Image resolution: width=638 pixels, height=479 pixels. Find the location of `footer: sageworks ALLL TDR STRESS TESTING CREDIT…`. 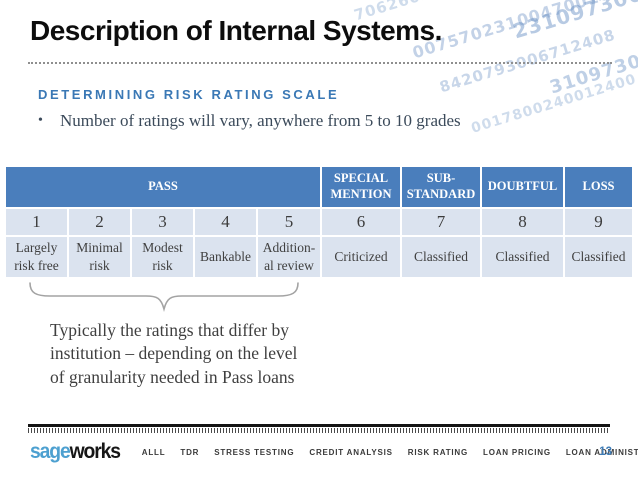

footer: sageworks ALLL TDR STRESS TESTING CREDIT… is located at coordinates (334, 452).